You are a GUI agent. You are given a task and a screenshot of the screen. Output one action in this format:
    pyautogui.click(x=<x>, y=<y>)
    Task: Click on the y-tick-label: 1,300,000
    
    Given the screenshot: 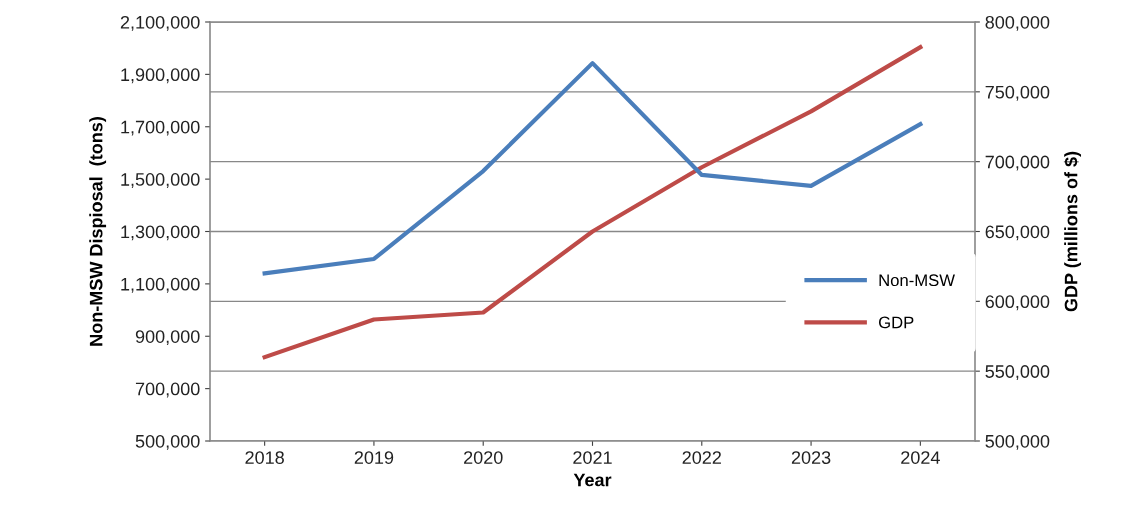 What is the action you would take?
    pyautogui.click(x=160, y=233)
    